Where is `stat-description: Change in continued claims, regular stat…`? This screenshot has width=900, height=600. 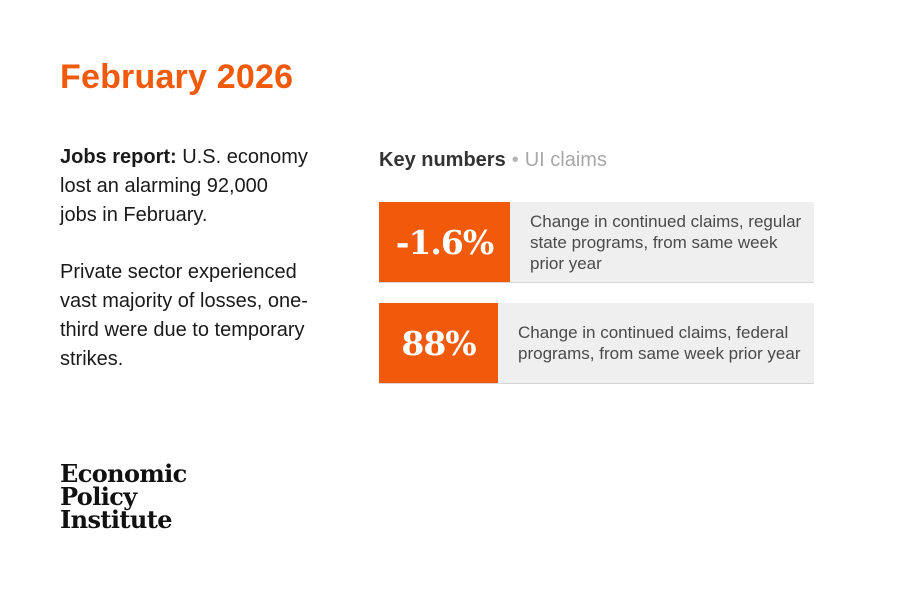 stat-description: Change in continued claims, regular stat… is located at coordinates (666, 242).